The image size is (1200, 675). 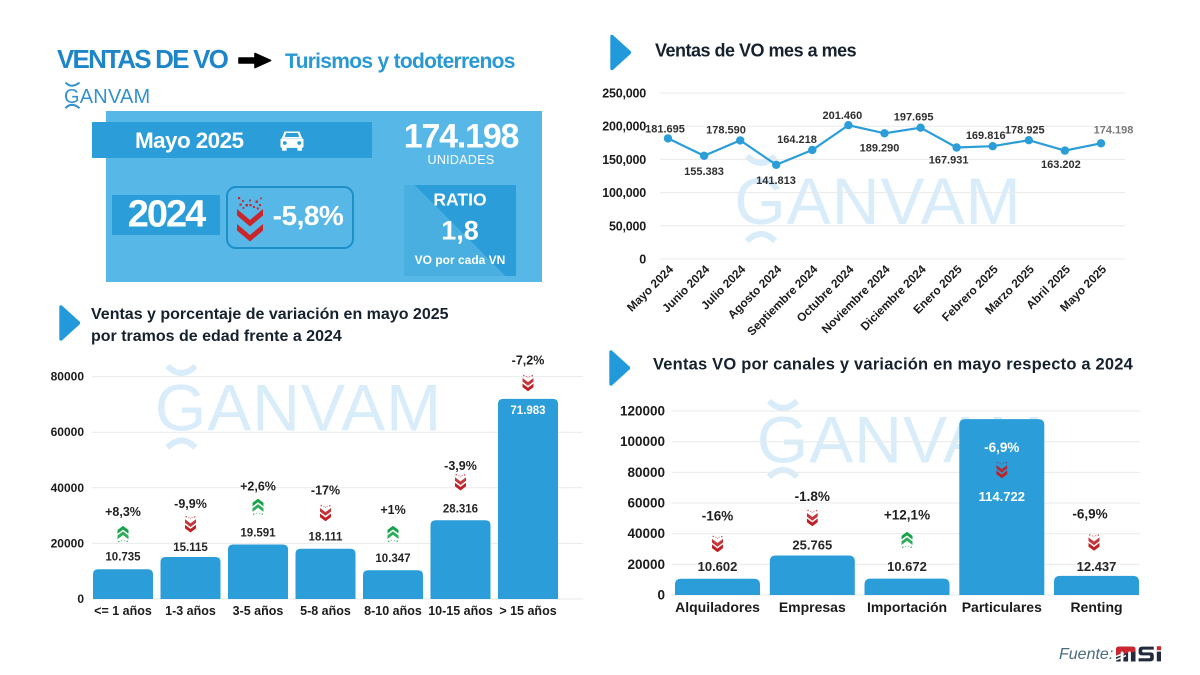 I want to click on svg-text: Empresas, so click(x=812, y=607).